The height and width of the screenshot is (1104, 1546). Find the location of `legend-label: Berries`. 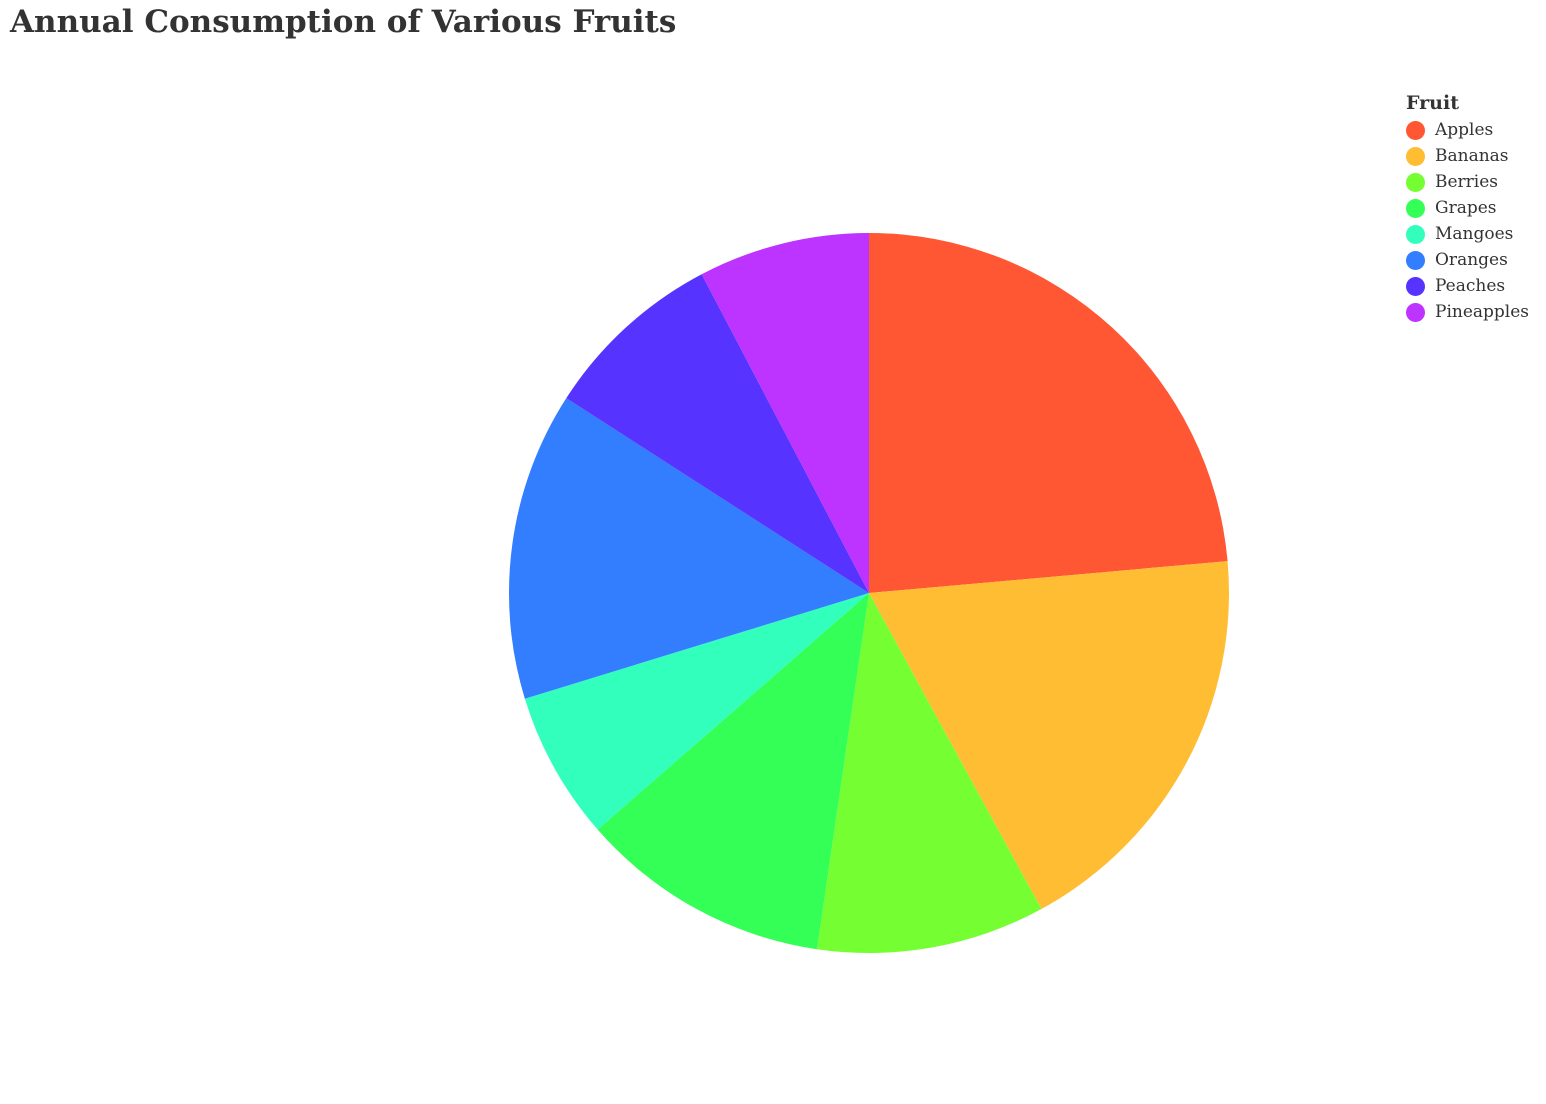

legend-label: Berries is located at coordinates (1467, 182).